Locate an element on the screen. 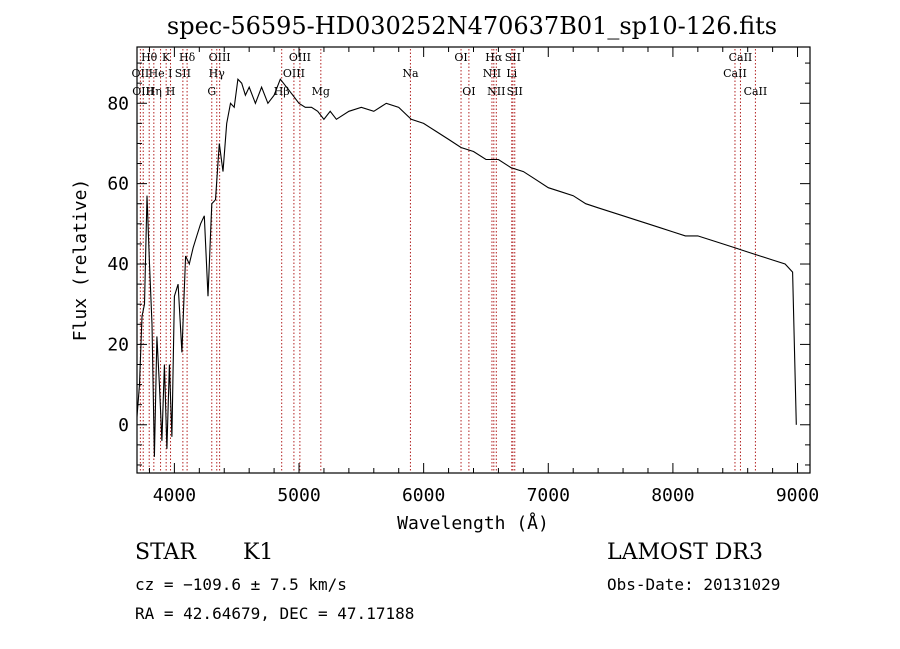 The image size is (900, 649). line-marker-label: Hη is located at coordinates (154, 91).